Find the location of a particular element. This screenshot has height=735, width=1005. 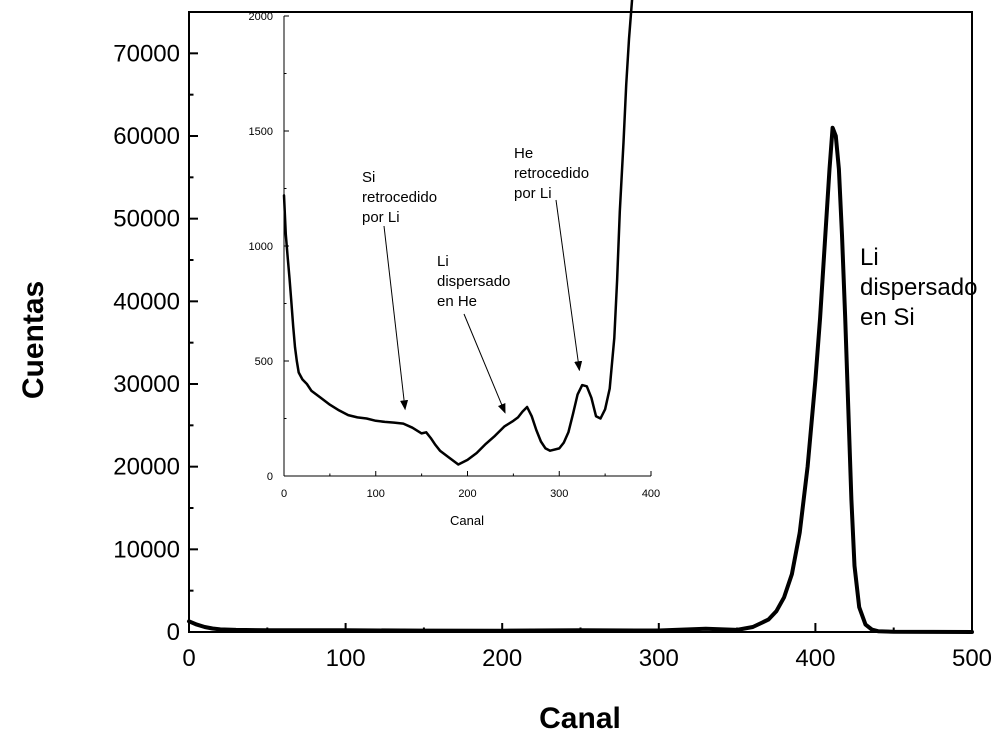

annotation-li-en-si-line-2: dispersado is located at coordinates (918, 287).